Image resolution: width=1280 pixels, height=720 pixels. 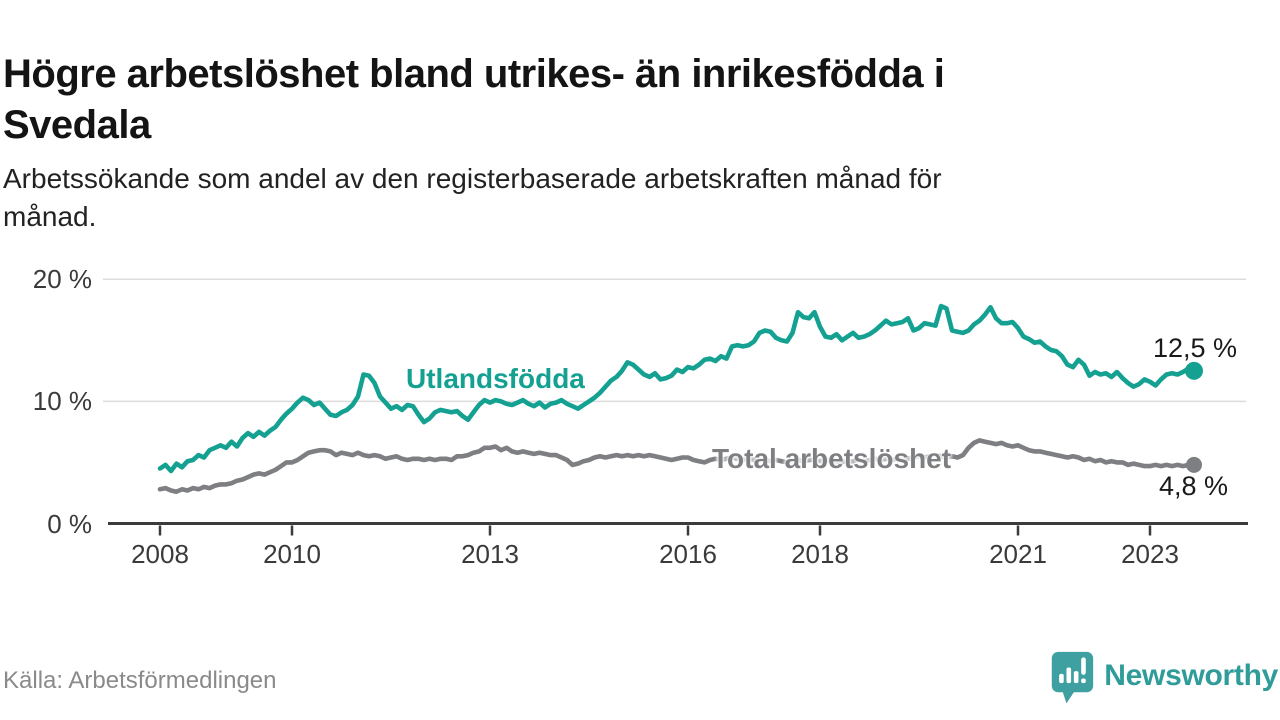 I want to click on source-attribution: Källa: Arbetsförmedlingen, so click(x=140, y=680).